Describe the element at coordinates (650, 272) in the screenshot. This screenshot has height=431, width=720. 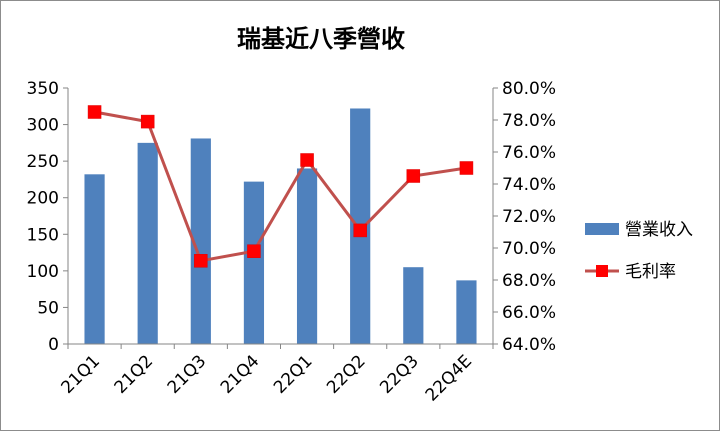
I see `legend-line-label: 毛利率` at that location.